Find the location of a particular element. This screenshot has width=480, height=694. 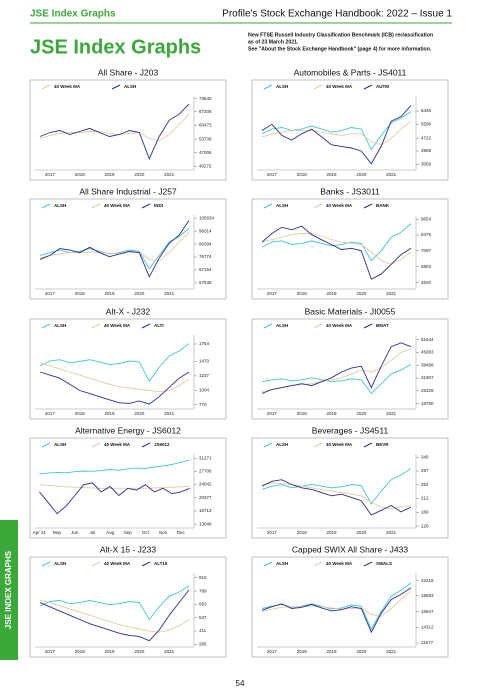

note-line: as of 23 March 2021. is located at coordinates (273, 42).